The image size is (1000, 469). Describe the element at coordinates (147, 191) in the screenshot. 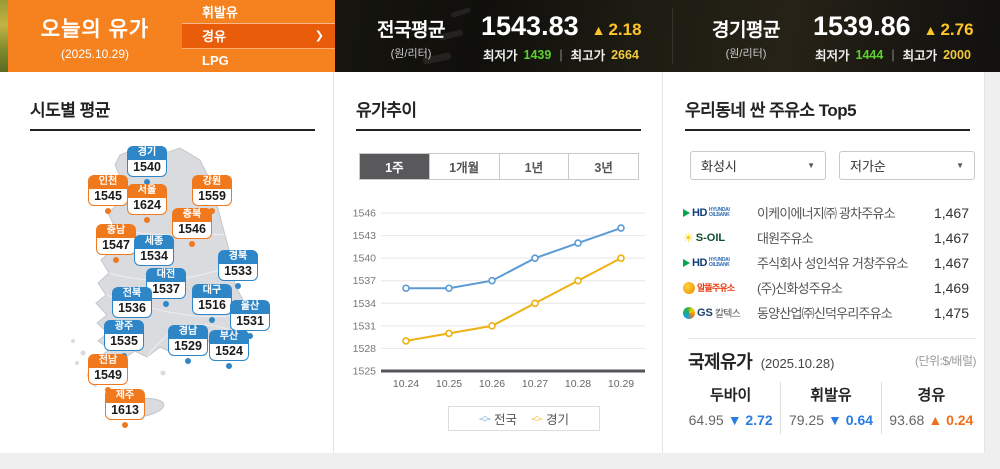

I see `region-name: 서울` at that location.